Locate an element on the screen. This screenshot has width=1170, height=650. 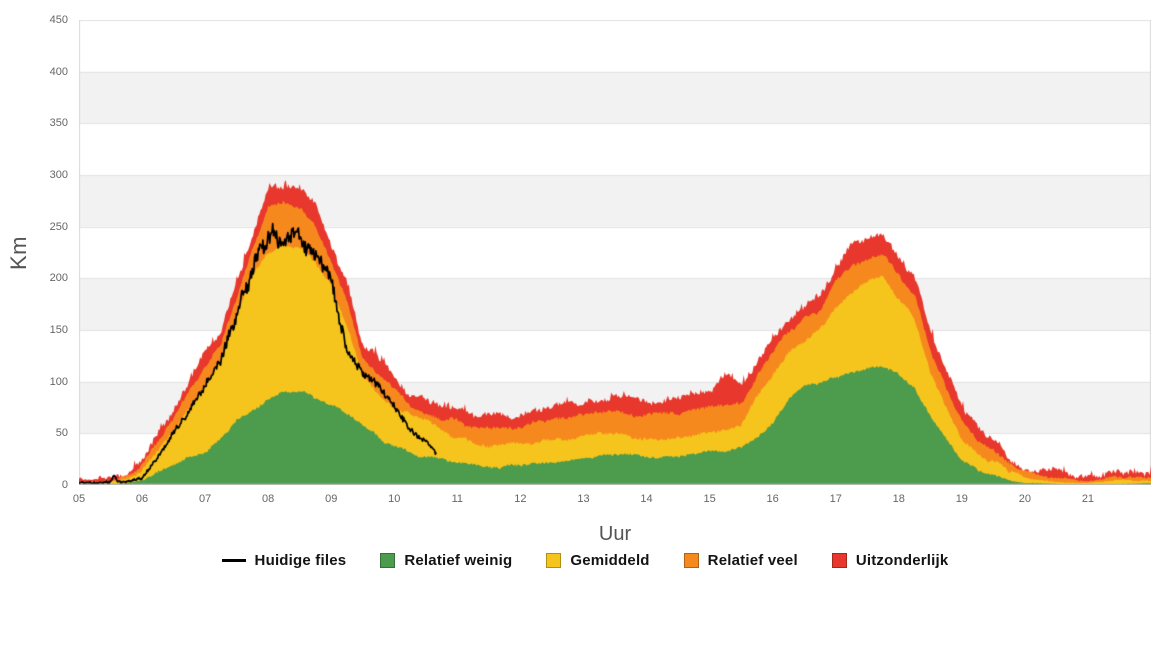
x-tick-label: 21 is located at coordinates (1088, 499).